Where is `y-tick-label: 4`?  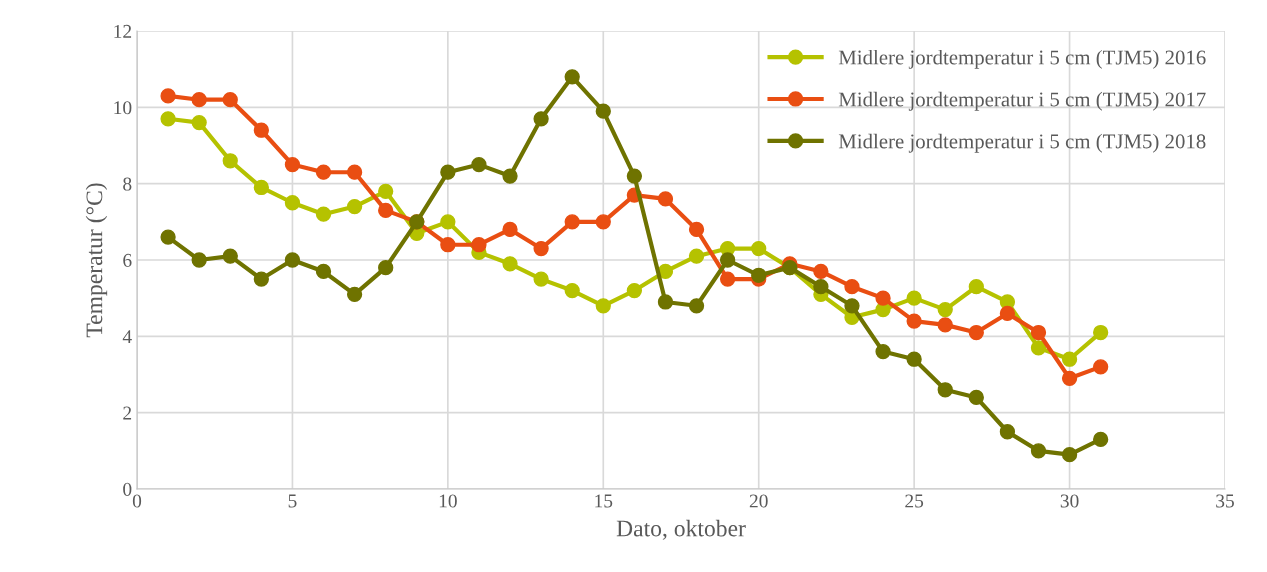 y-tick-label: 4 is located at coordinates (127, 337).